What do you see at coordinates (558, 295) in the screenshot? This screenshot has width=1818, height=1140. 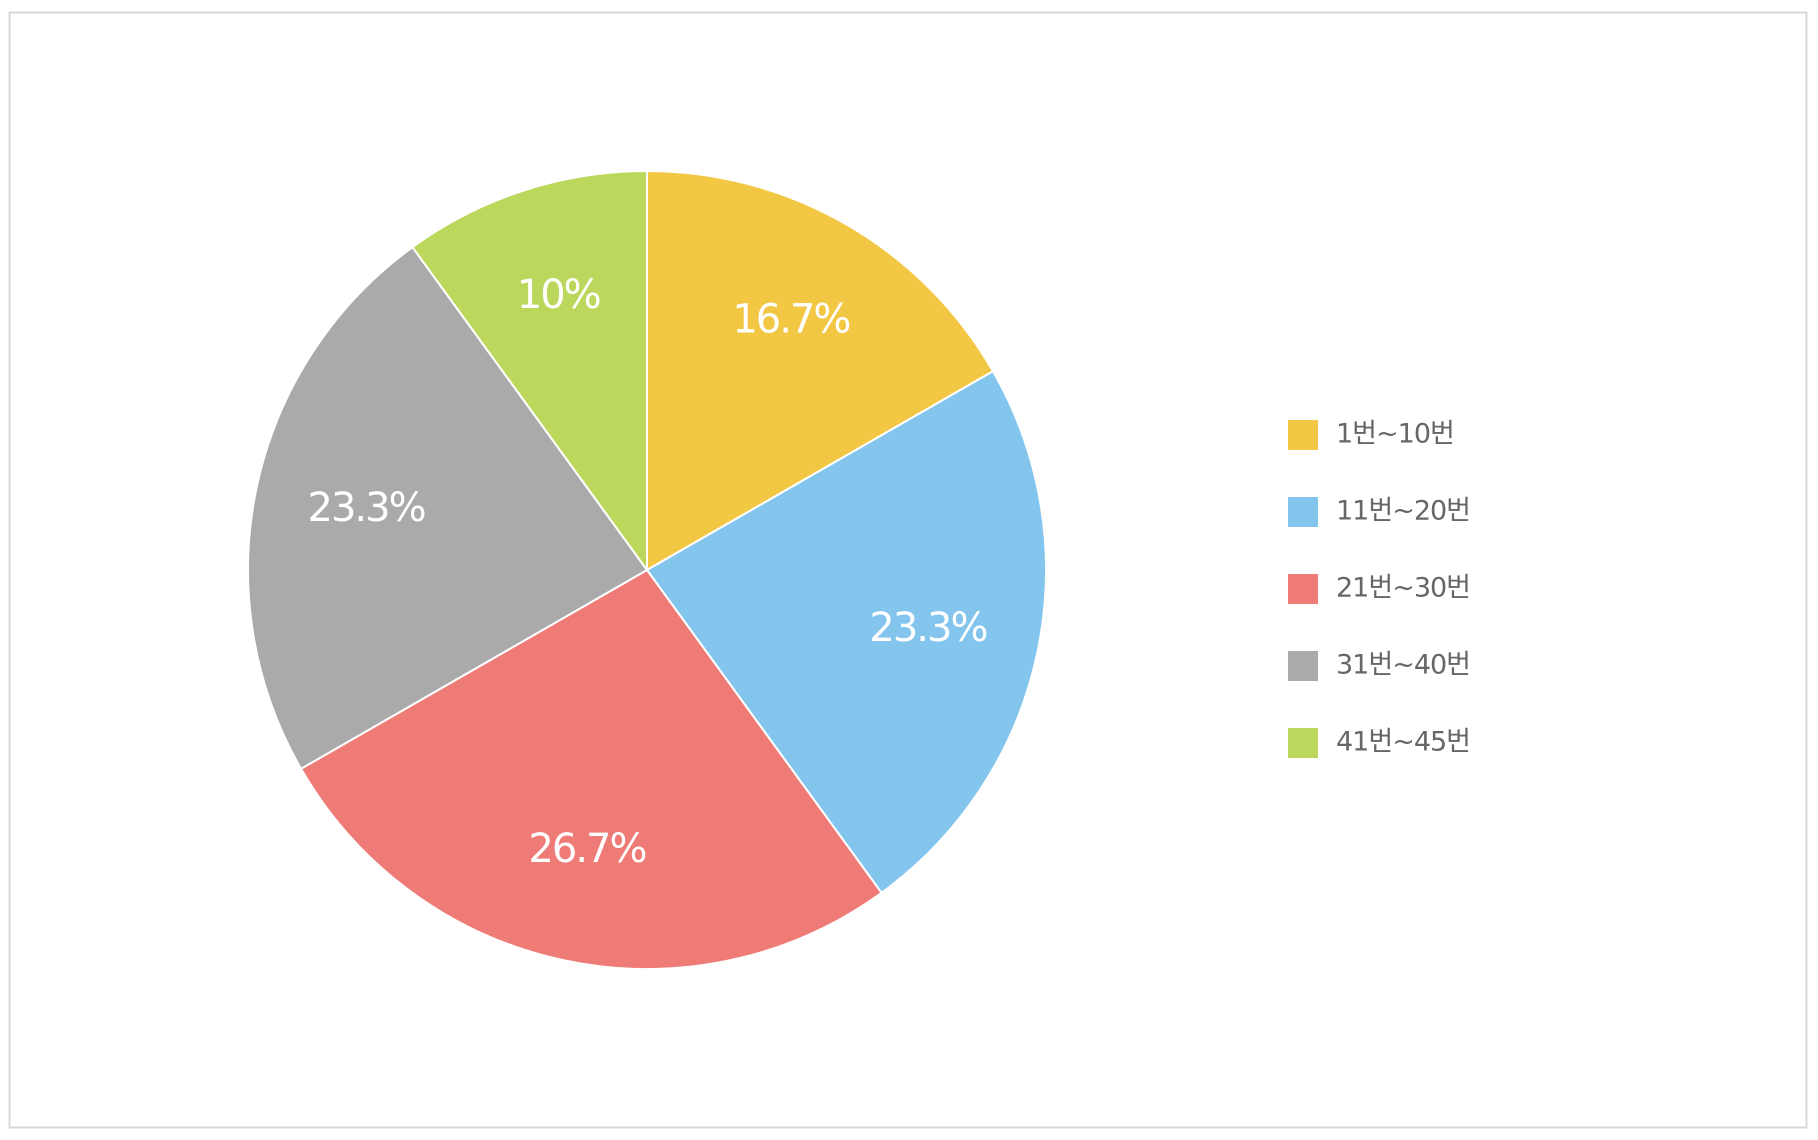 I see `data-label: 10%` at bounding box center [558, 295].